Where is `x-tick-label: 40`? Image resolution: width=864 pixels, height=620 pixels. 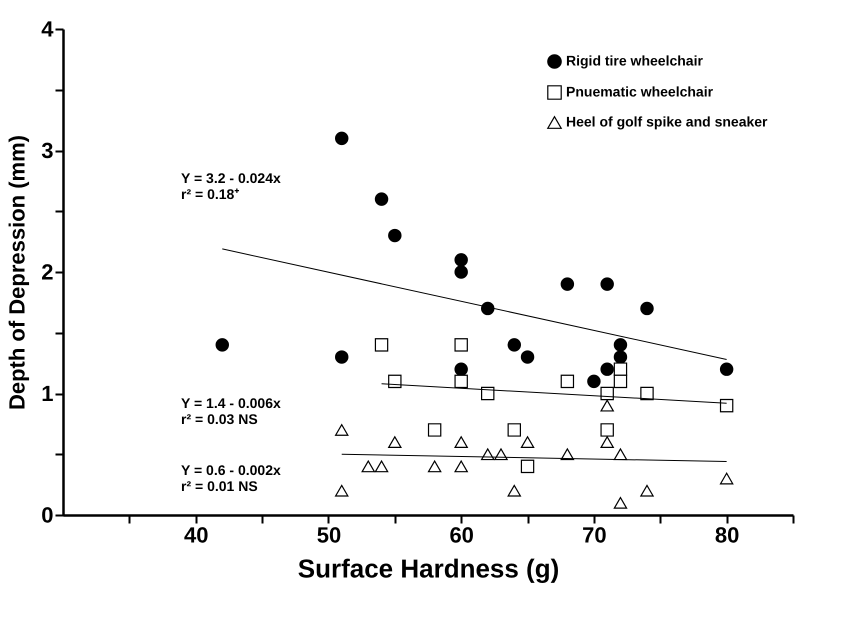
x-tick-label: 40 is located at coordinates (196, 535).